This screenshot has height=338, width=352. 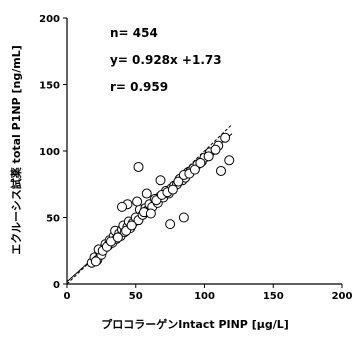 I want to click on annotation-equation: y= 0.928x +1.73, so click(x=166, y=60).